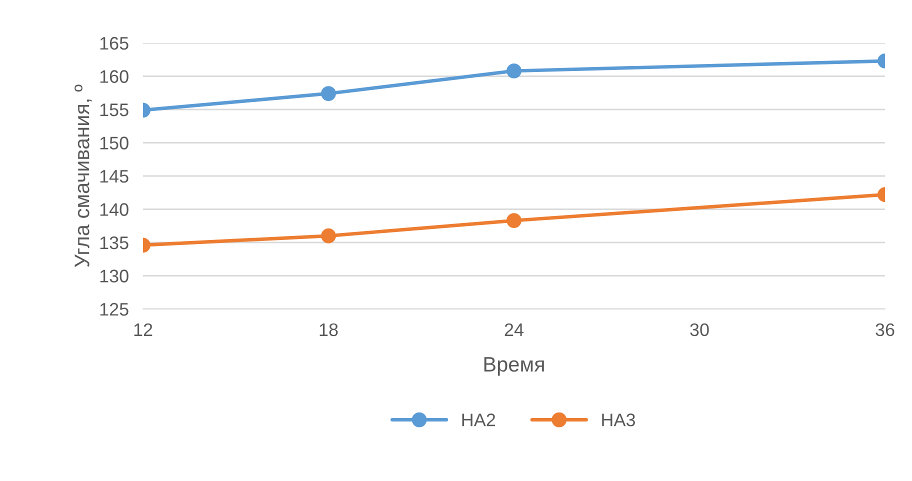  What do you see at coordinates (114, 110) in the screenshot?
I see `y-tick-label: 155` at bounding box center [114, 110].